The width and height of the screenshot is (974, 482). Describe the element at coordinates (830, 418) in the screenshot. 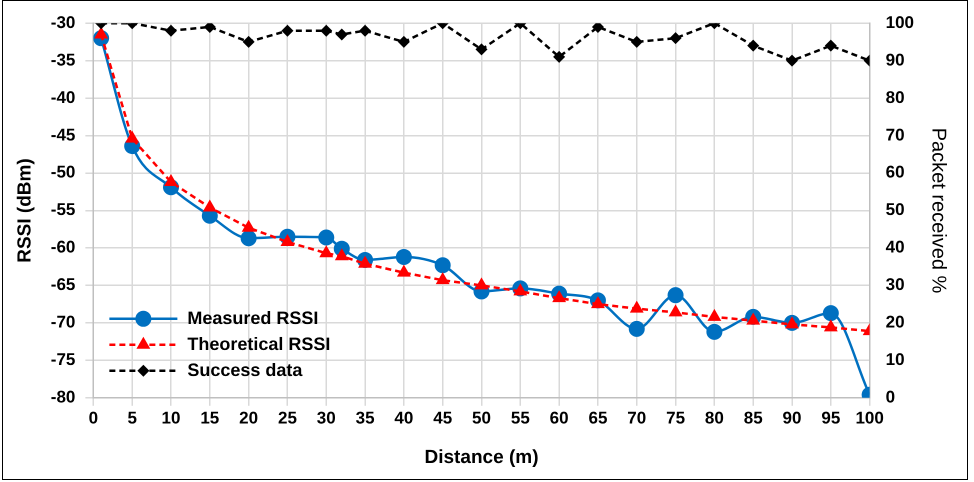

I see `x-tick-label: 95` at that location.